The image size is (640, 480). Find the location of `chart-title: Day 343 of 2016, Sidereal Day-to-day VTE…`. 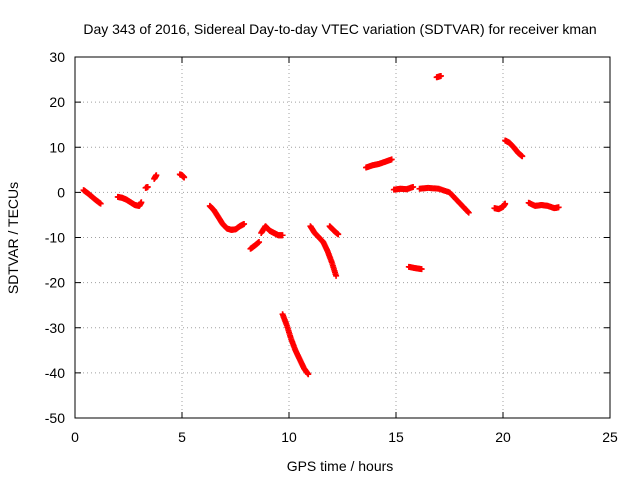

chart-title: Day 343 of 2016, Sidereal Day-to-day VTE… is located at coordinates (339, 29).